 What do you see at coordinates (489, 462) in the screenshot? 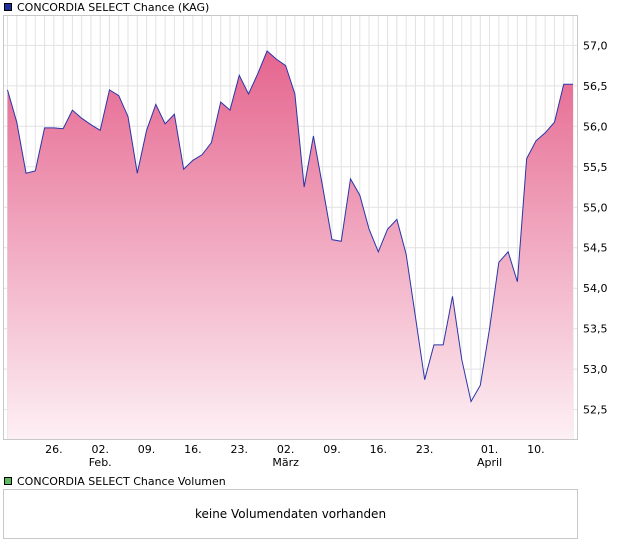
I see `x-month-label: April` at bounding box center [489, 462].